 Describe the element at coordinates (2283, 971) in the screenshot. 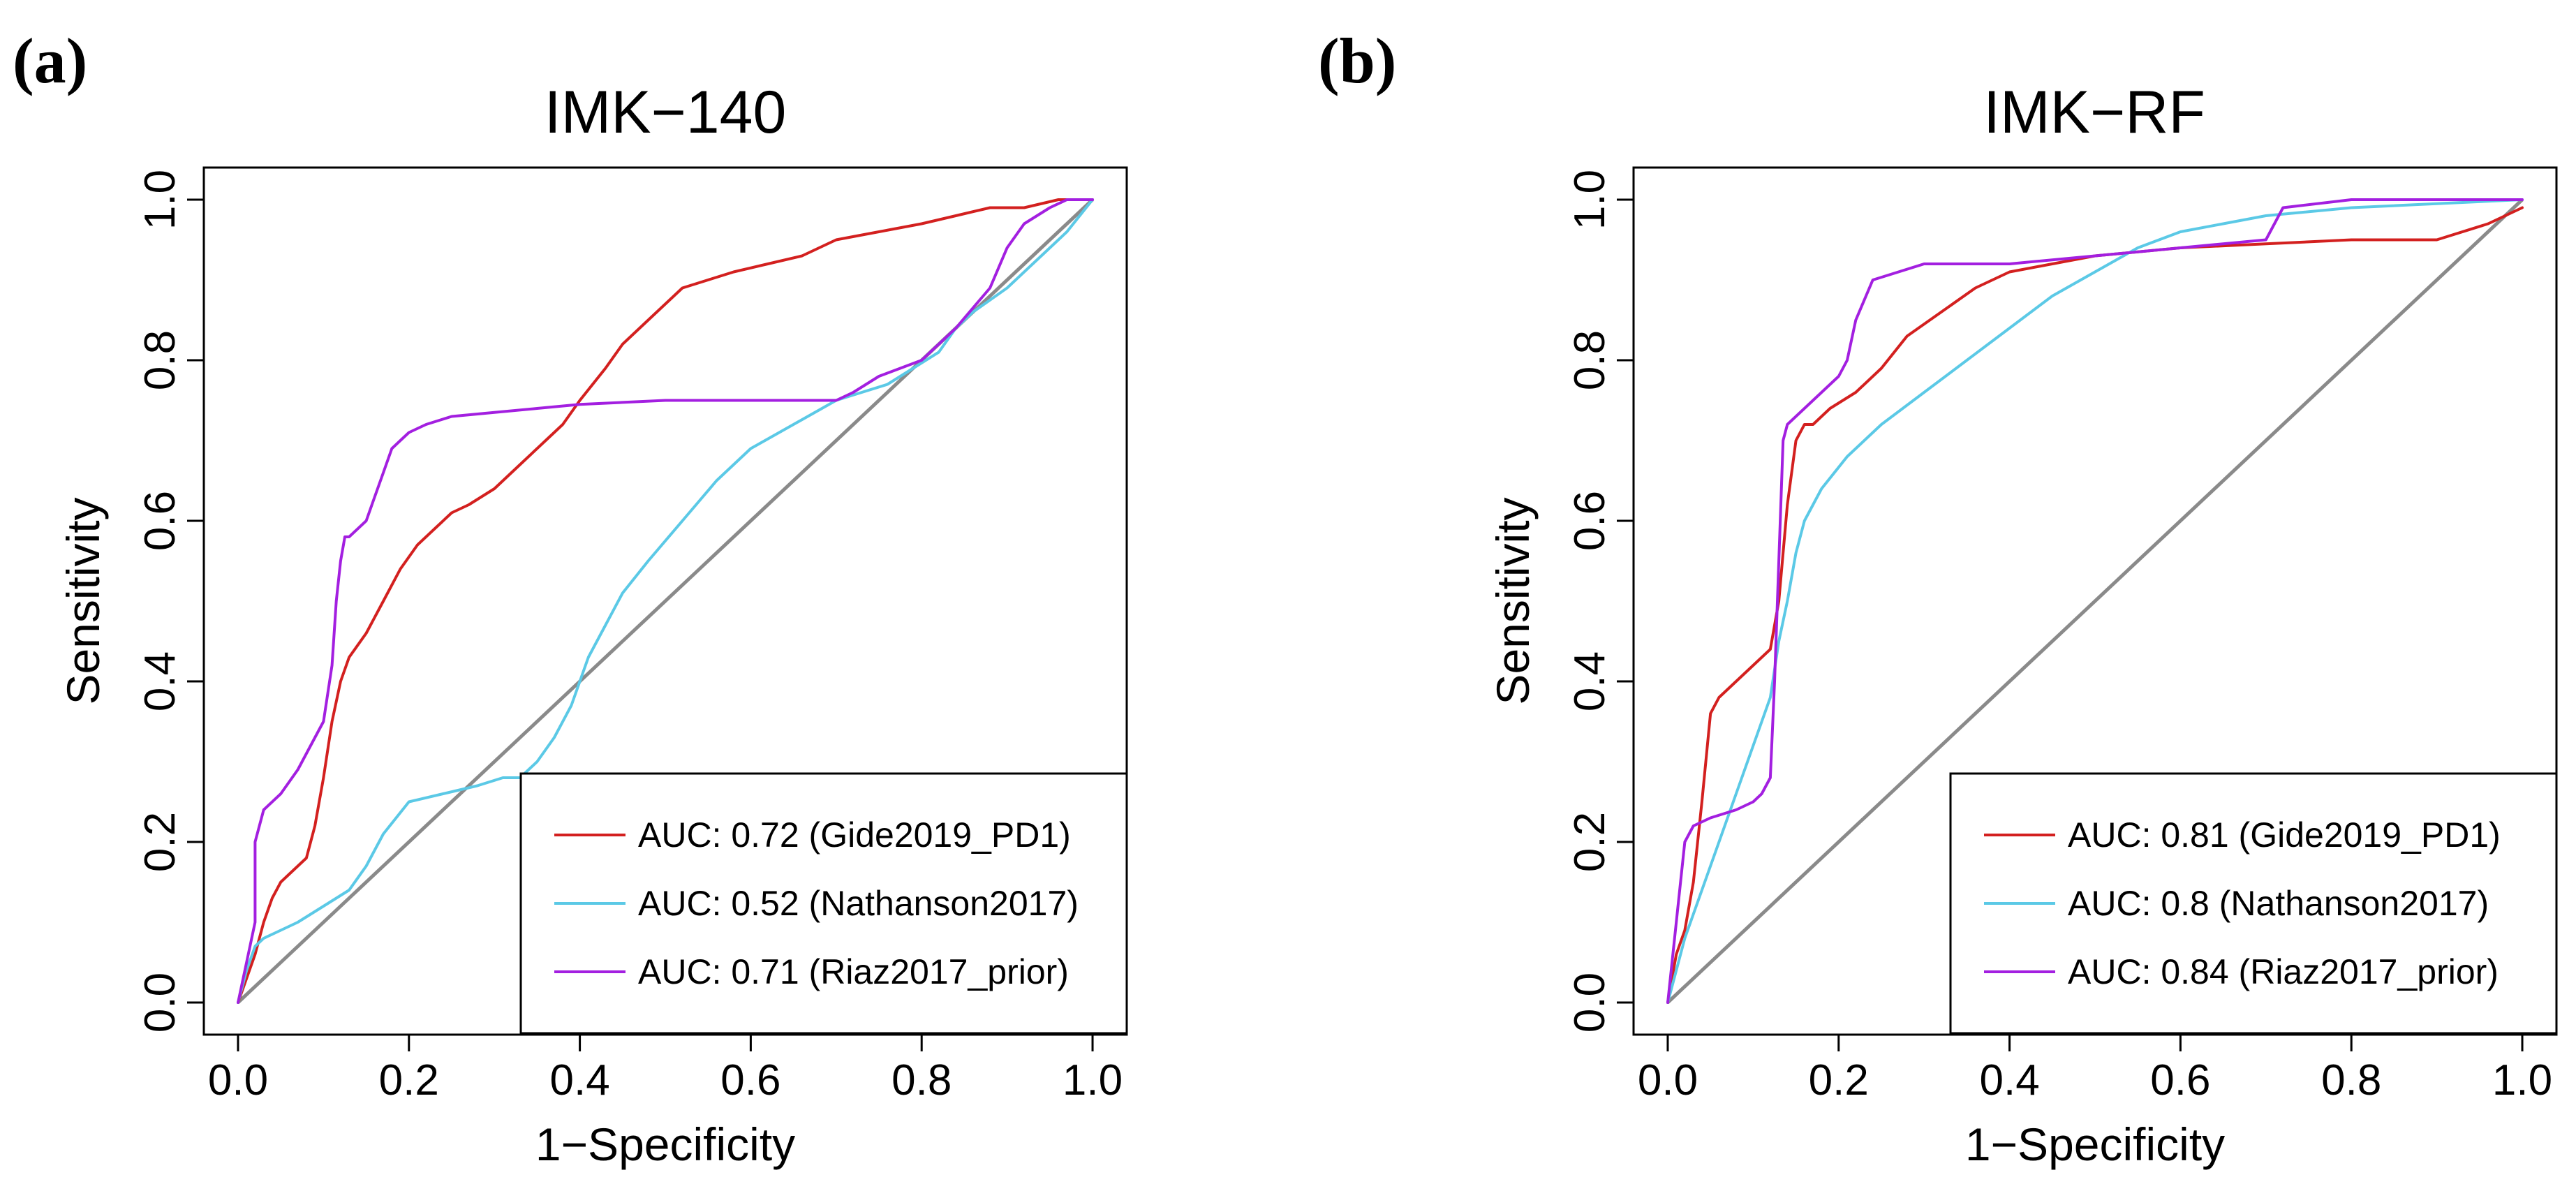

I see `legend-entry: AUC: 0.84 (Riaz2017_prior)` at that location.